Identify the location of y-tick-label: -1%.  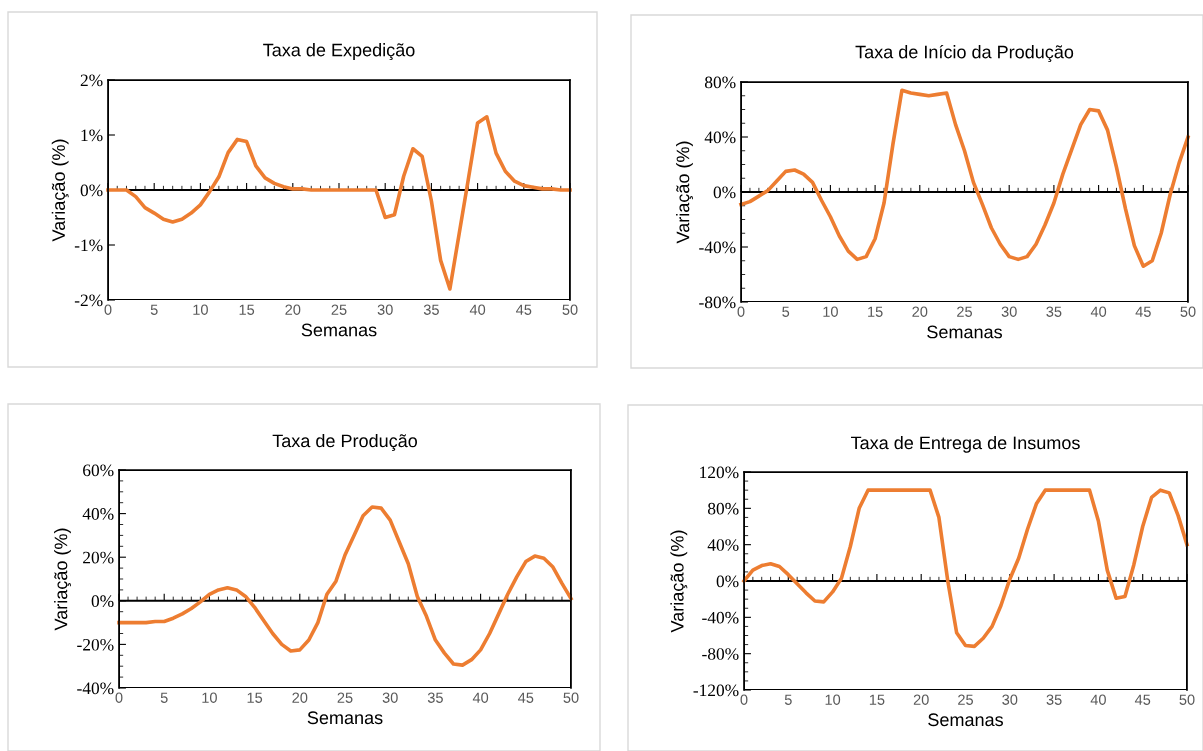
(88, 245).